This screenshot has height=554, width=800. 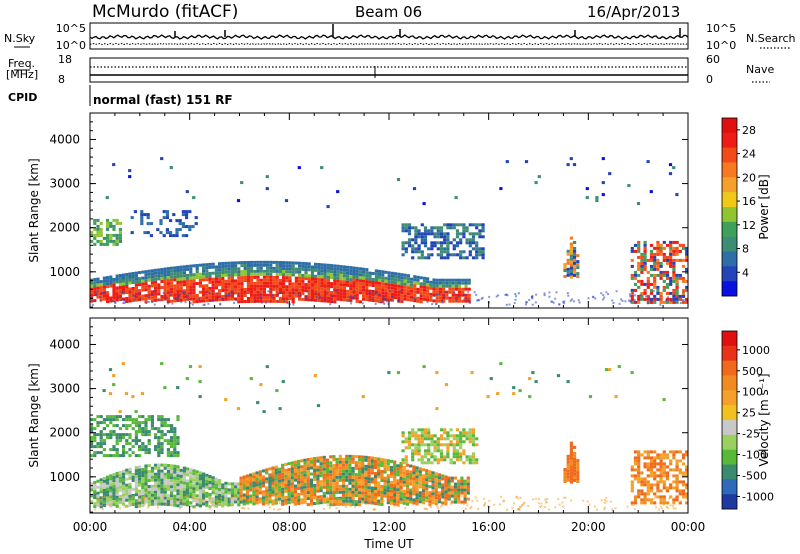 I want to click on xtick-label: 16:00, so click(x=488, y=527).